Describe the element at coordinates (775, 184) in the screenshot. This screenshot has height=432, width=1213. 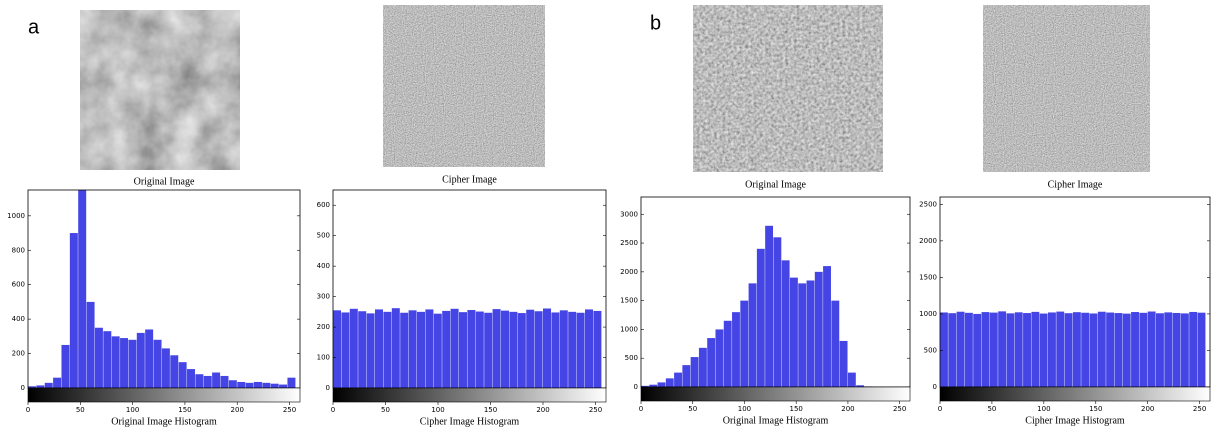
I see `image-caption: Original Image` at that location.